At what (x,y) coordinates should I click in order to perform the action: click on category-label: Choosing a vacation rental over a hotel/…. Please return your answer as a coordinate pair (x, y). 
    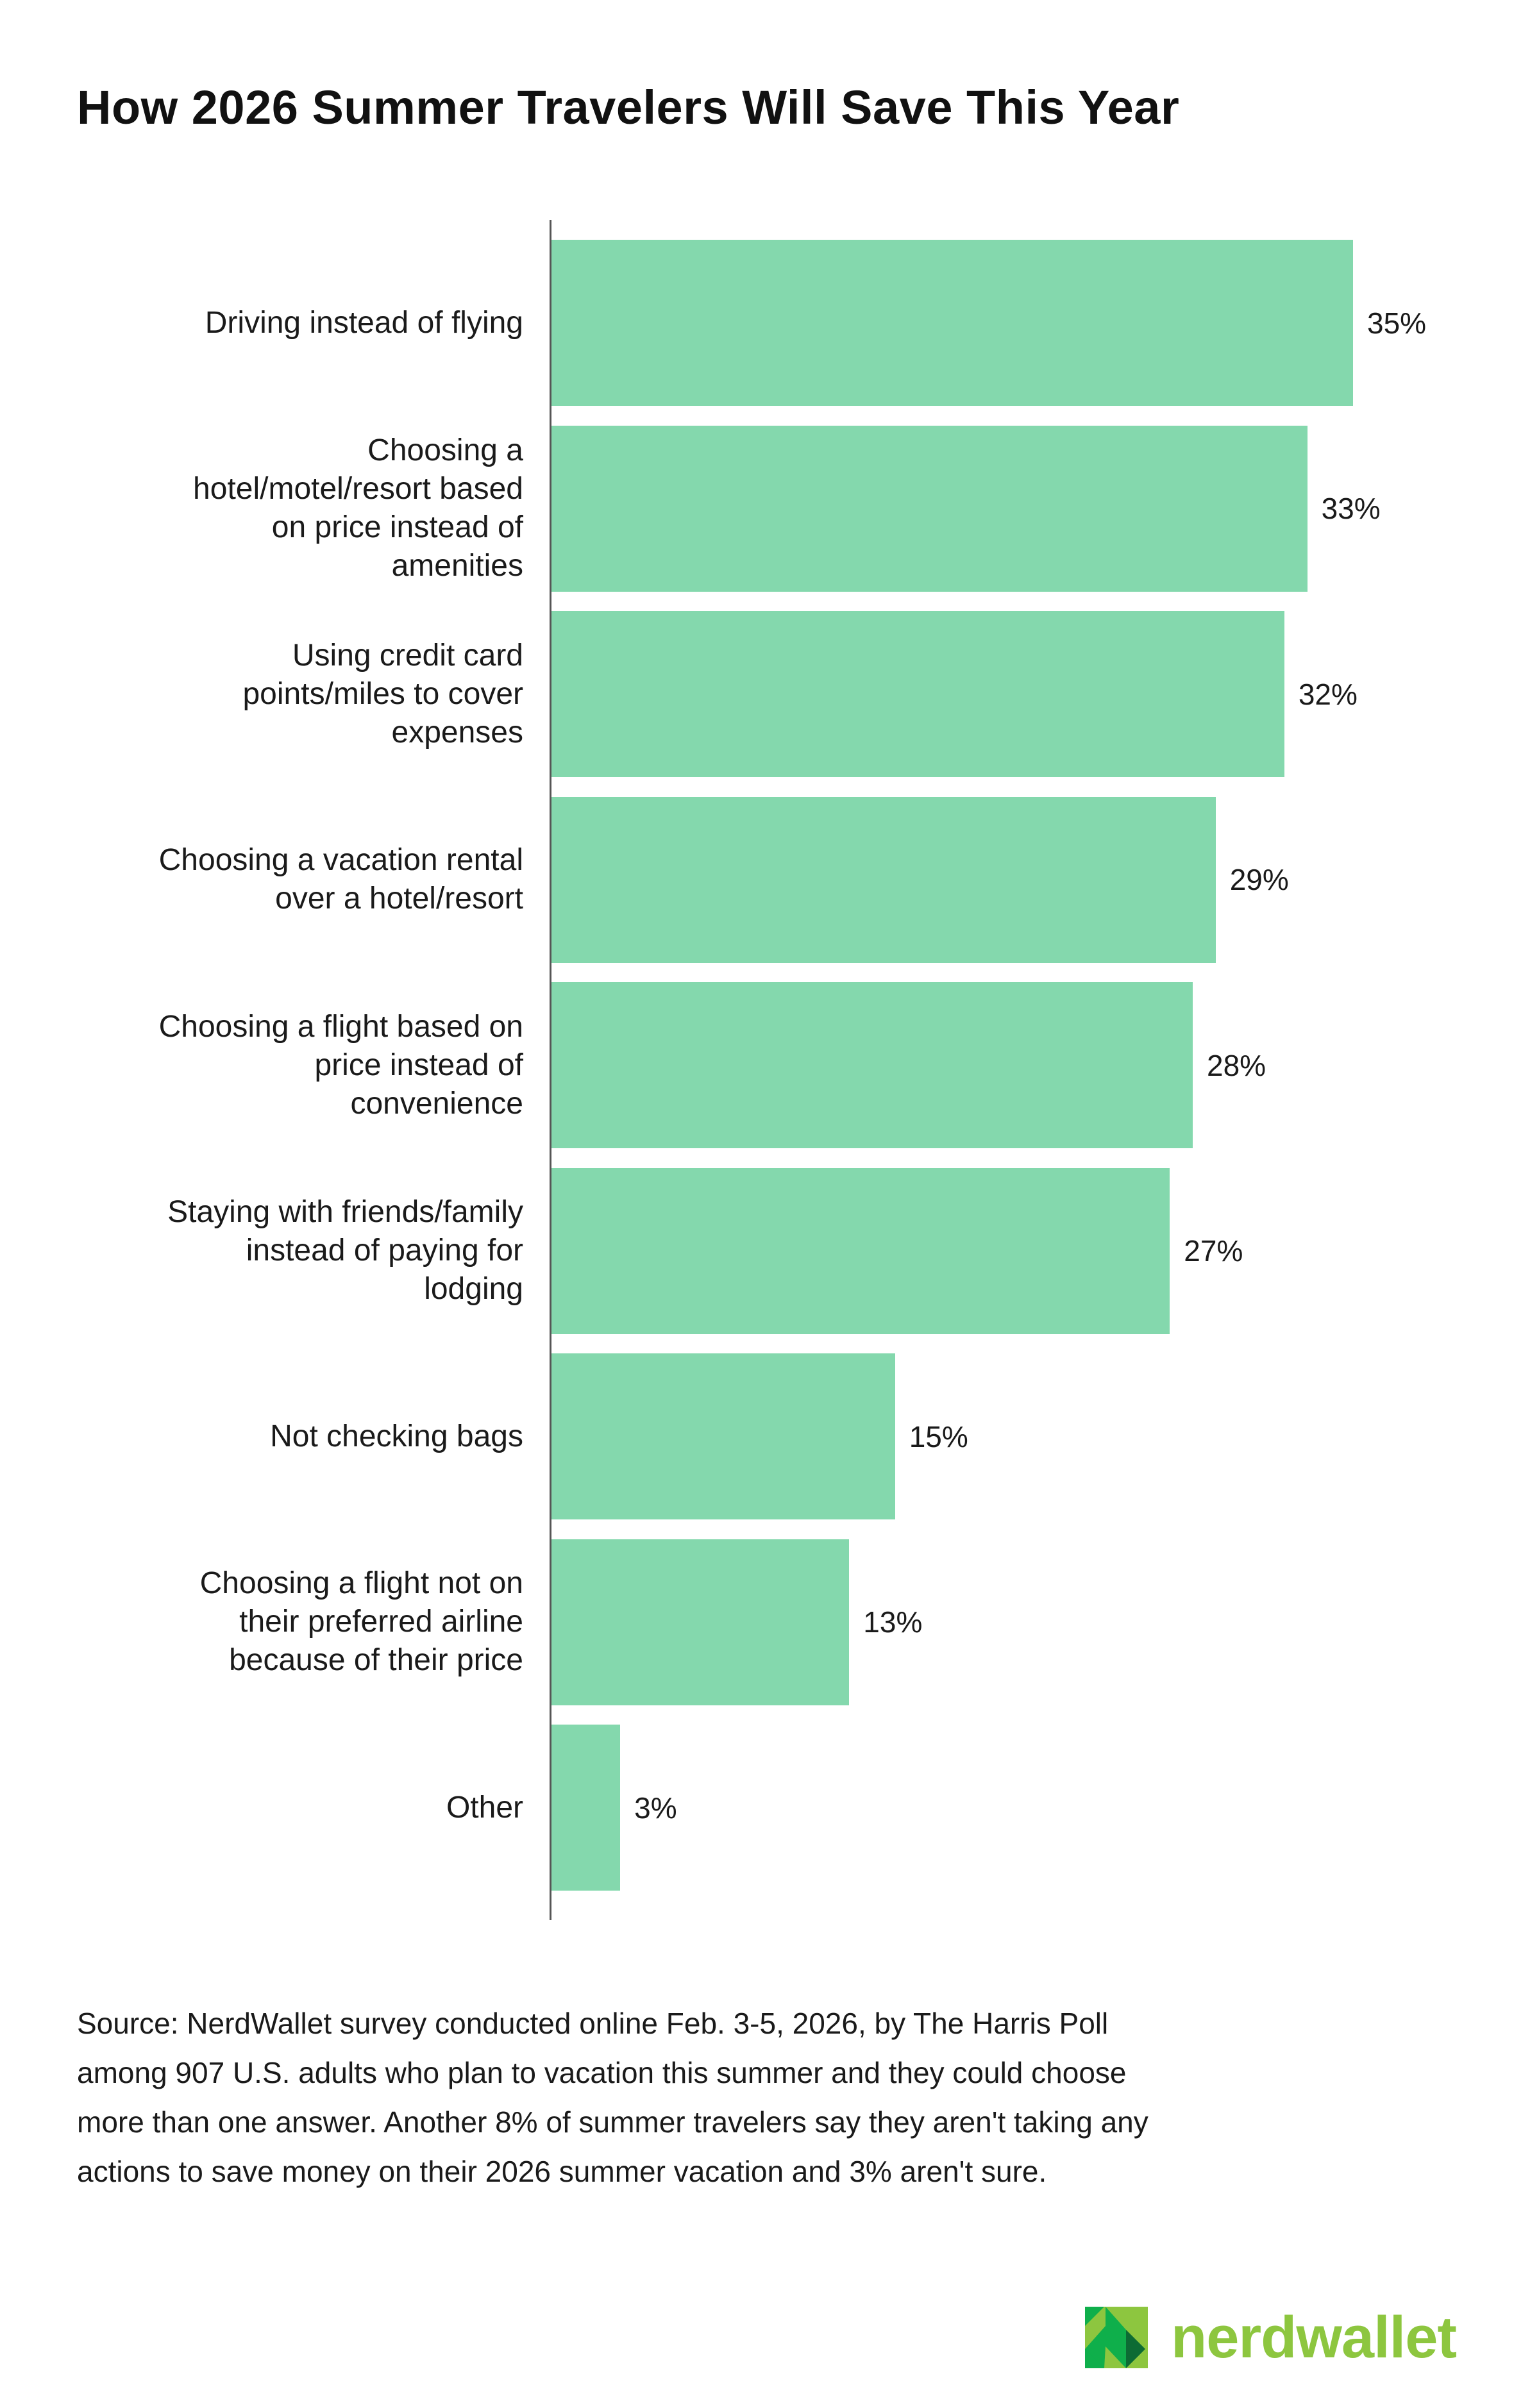
    Looking at the image, I should click on (340, 879).